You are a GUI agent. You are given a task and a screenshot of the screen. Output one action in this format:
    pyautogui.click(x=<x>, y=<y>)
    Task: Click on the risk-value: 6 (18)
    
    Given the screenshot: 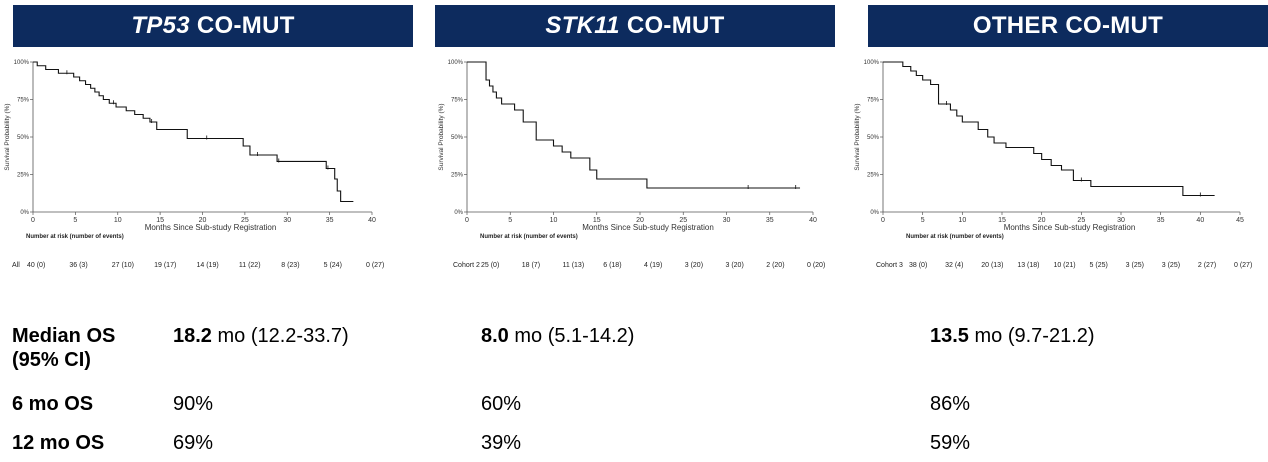 What is the action you would take?
    pyautogui.click(x=612, y=265)
    